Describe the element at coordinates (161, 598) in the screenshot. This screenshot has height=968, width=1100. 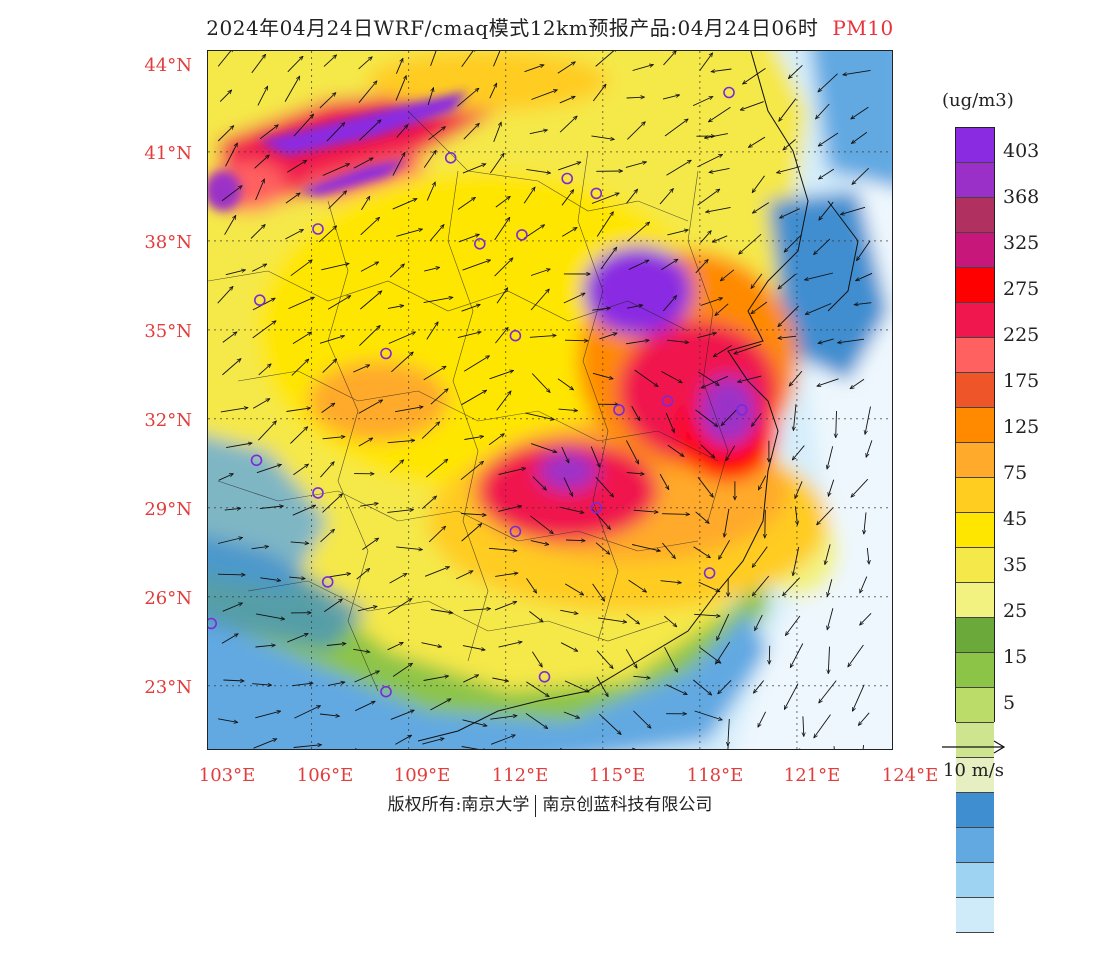
I see `lat-label-26: 26°N` at that location.